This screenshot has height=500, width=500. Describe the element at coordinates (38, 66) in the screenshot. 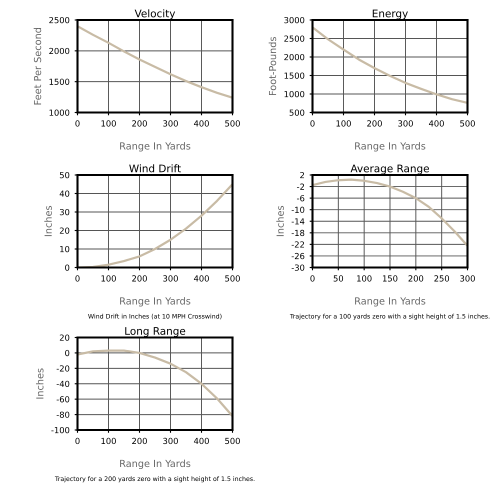

I see `y-axis-title: Feet Per Second` at that location.